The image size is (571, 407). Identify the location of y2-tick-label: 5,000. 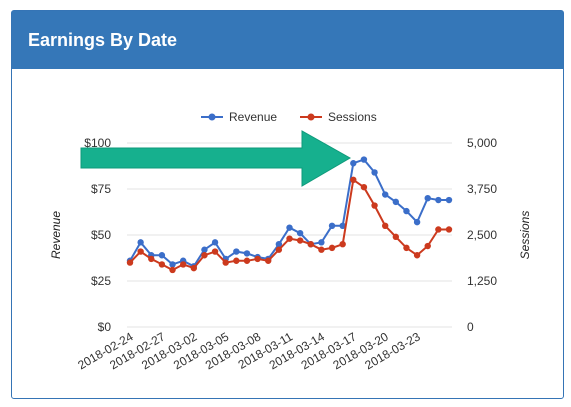
(482, 143).